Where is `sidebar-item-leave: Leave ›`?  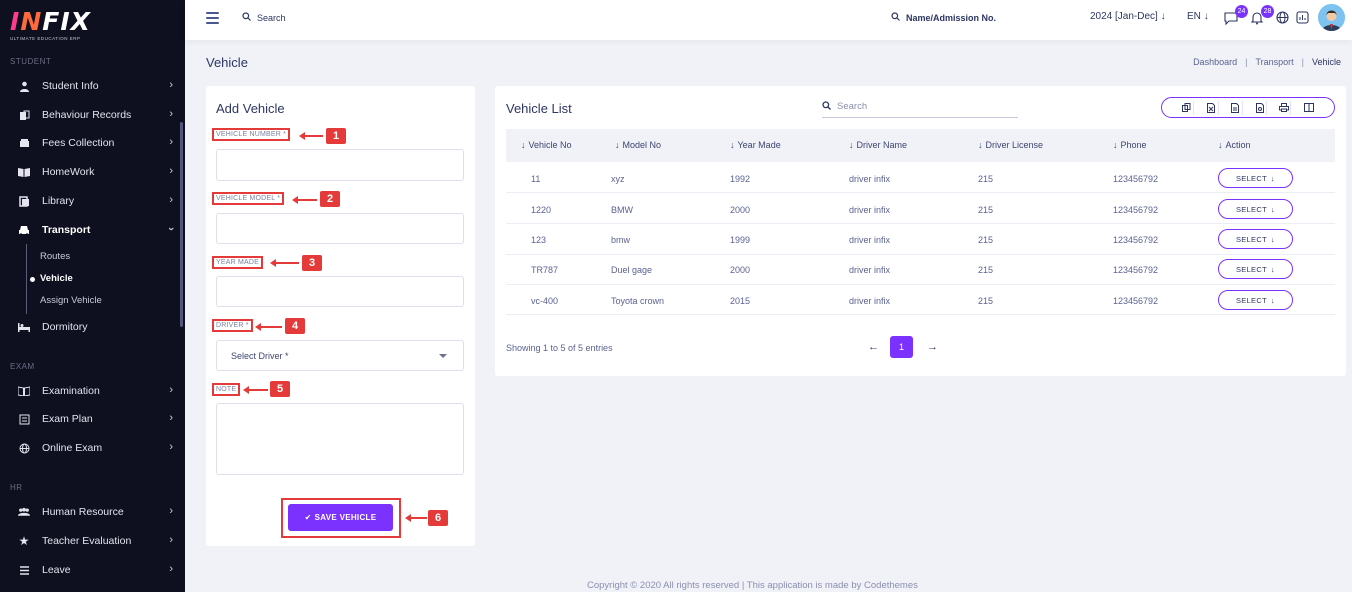 sidebar-item-leave: Leave › is located at coordinates (92, 570).